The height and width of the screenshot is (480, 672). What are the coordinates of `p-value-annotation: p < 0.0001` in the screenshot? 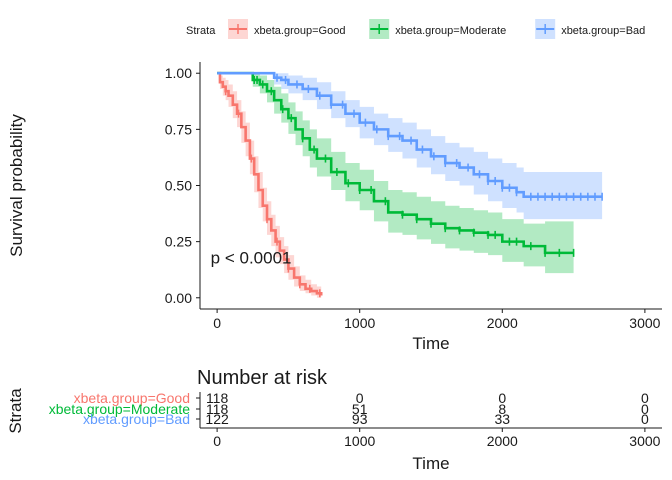 It's located at (251, 257).